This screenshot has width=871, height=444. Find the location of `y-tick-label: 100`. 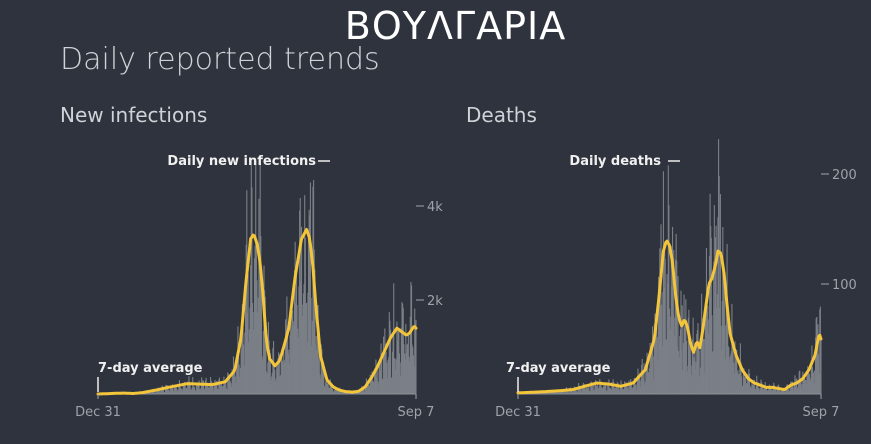

y-tick-label: 100 is located at coordinates (844, 285).